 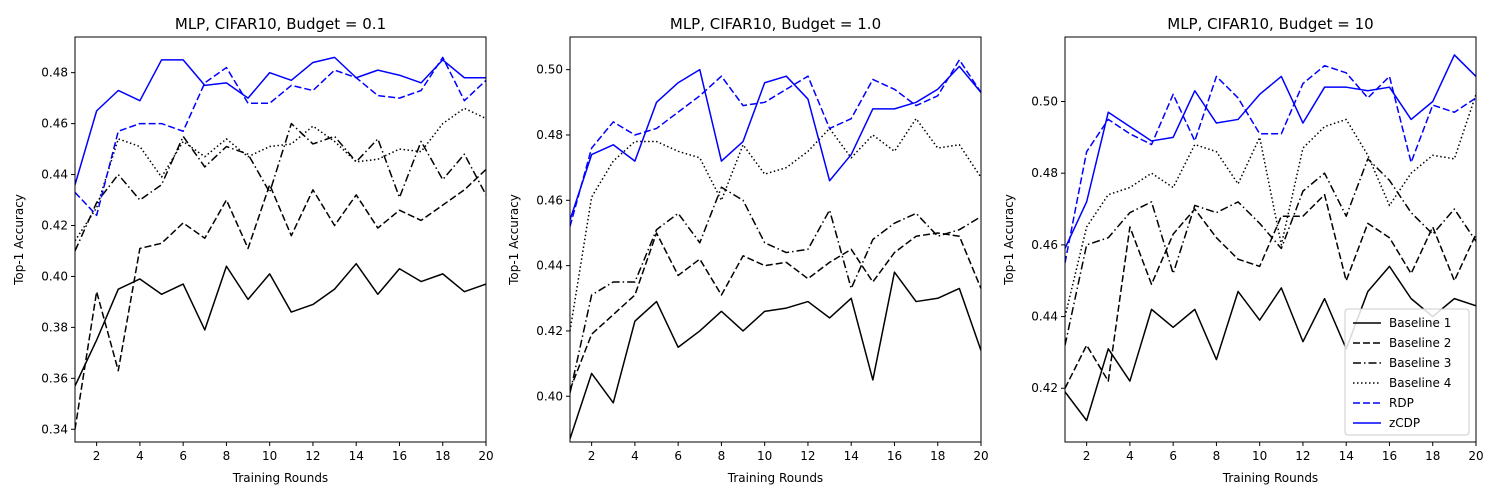 I want to click on chart-3-x-tick-label: 20, so click(x=1475, y=456).